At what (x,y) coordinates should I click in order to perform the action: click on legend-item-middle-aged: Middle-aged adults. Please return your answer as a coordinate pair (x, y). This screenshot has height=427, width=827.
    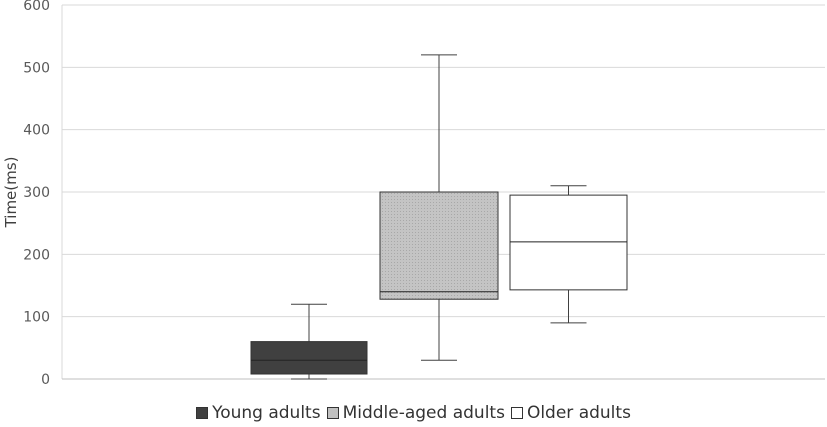
    Looking at the image, I should click on (415, 413).